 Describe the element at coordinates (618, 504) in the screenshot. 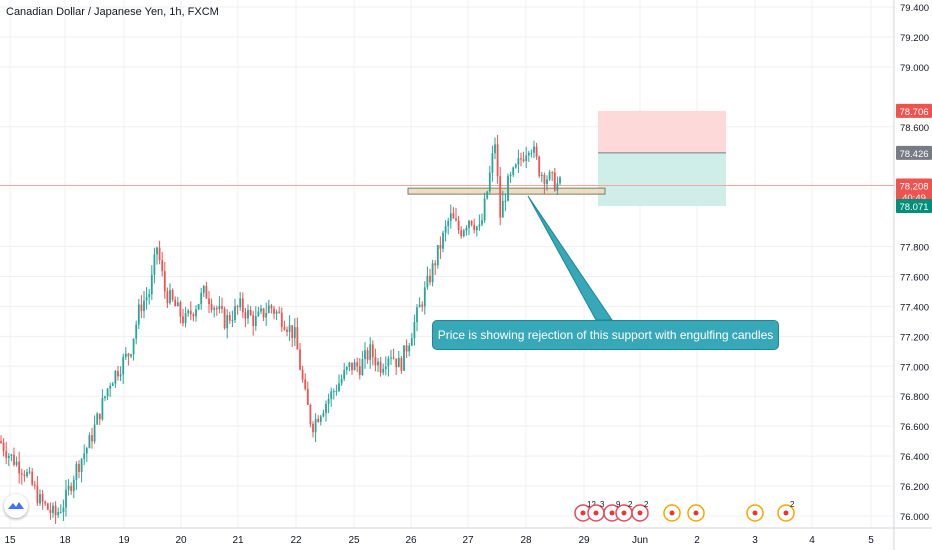

I see `event-count-label: 9` at that location.